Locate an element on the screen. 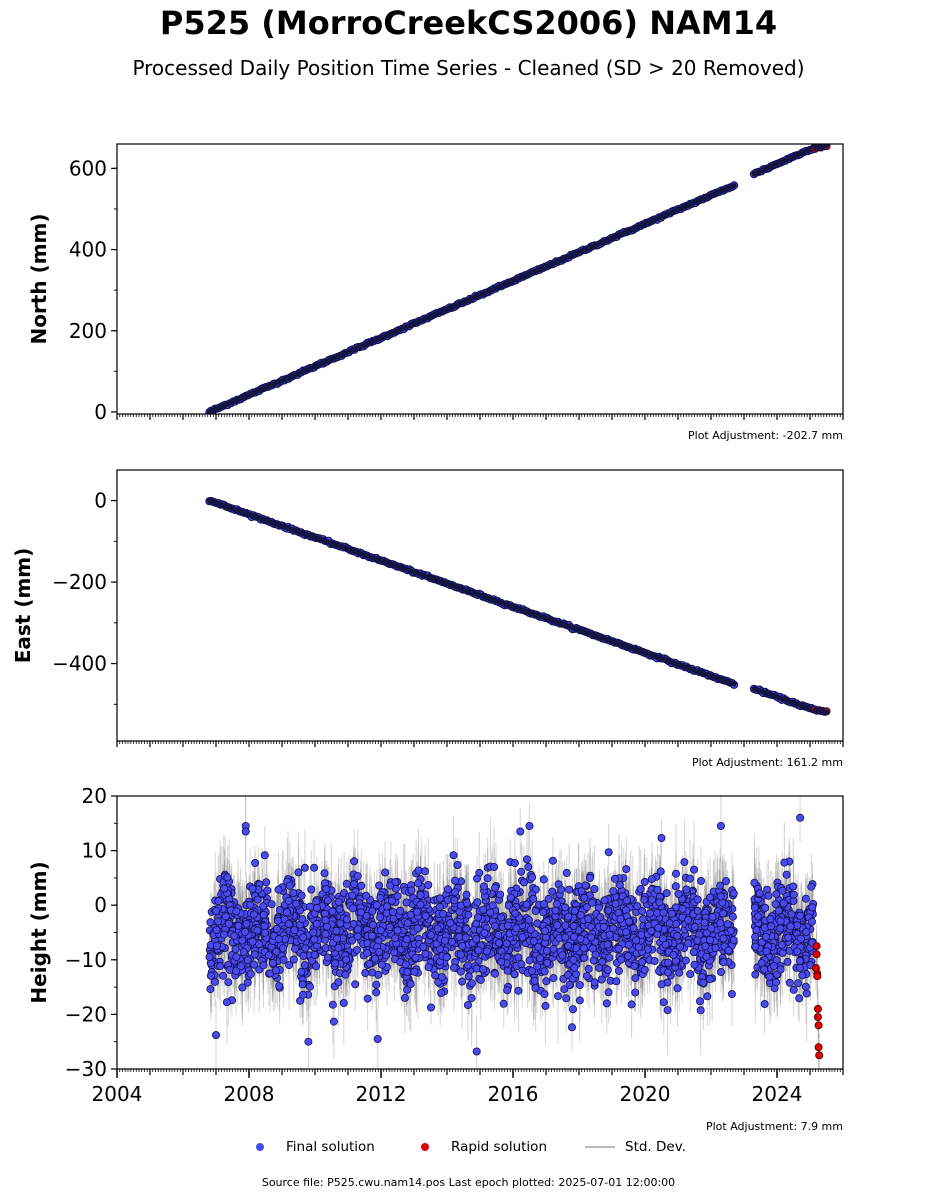  y-tick-label: 600 is located at coordinates (88, 168).